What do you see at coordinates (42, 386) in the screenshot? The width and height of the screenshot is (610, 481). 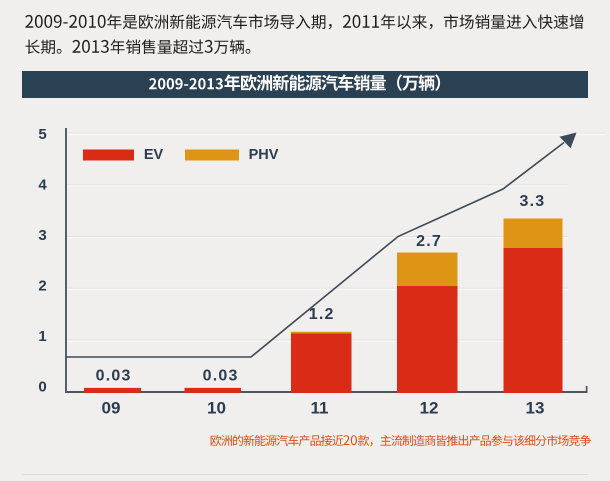 I see `svg-text: 0` at bounding box center [42, 386].